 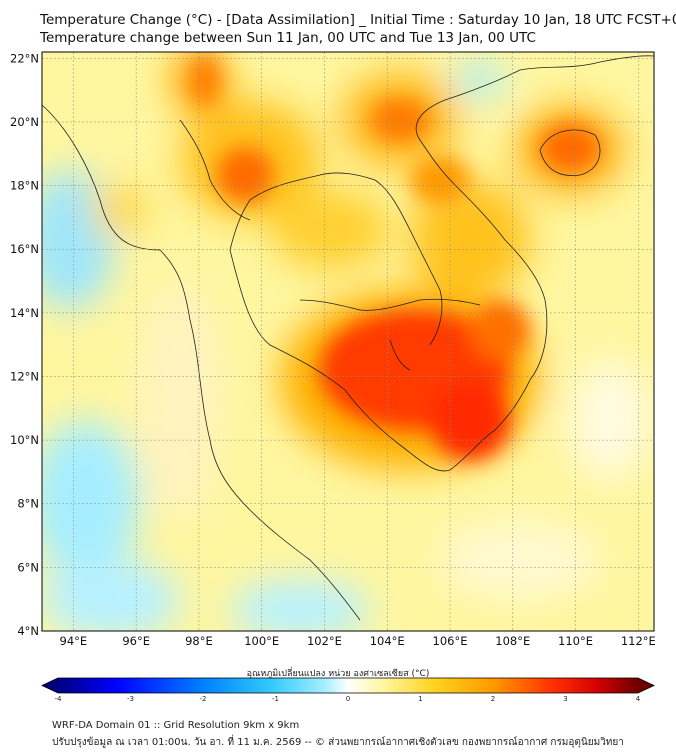 I want to click on lat-tick-label: 10°N, so click(x=24, y=440).